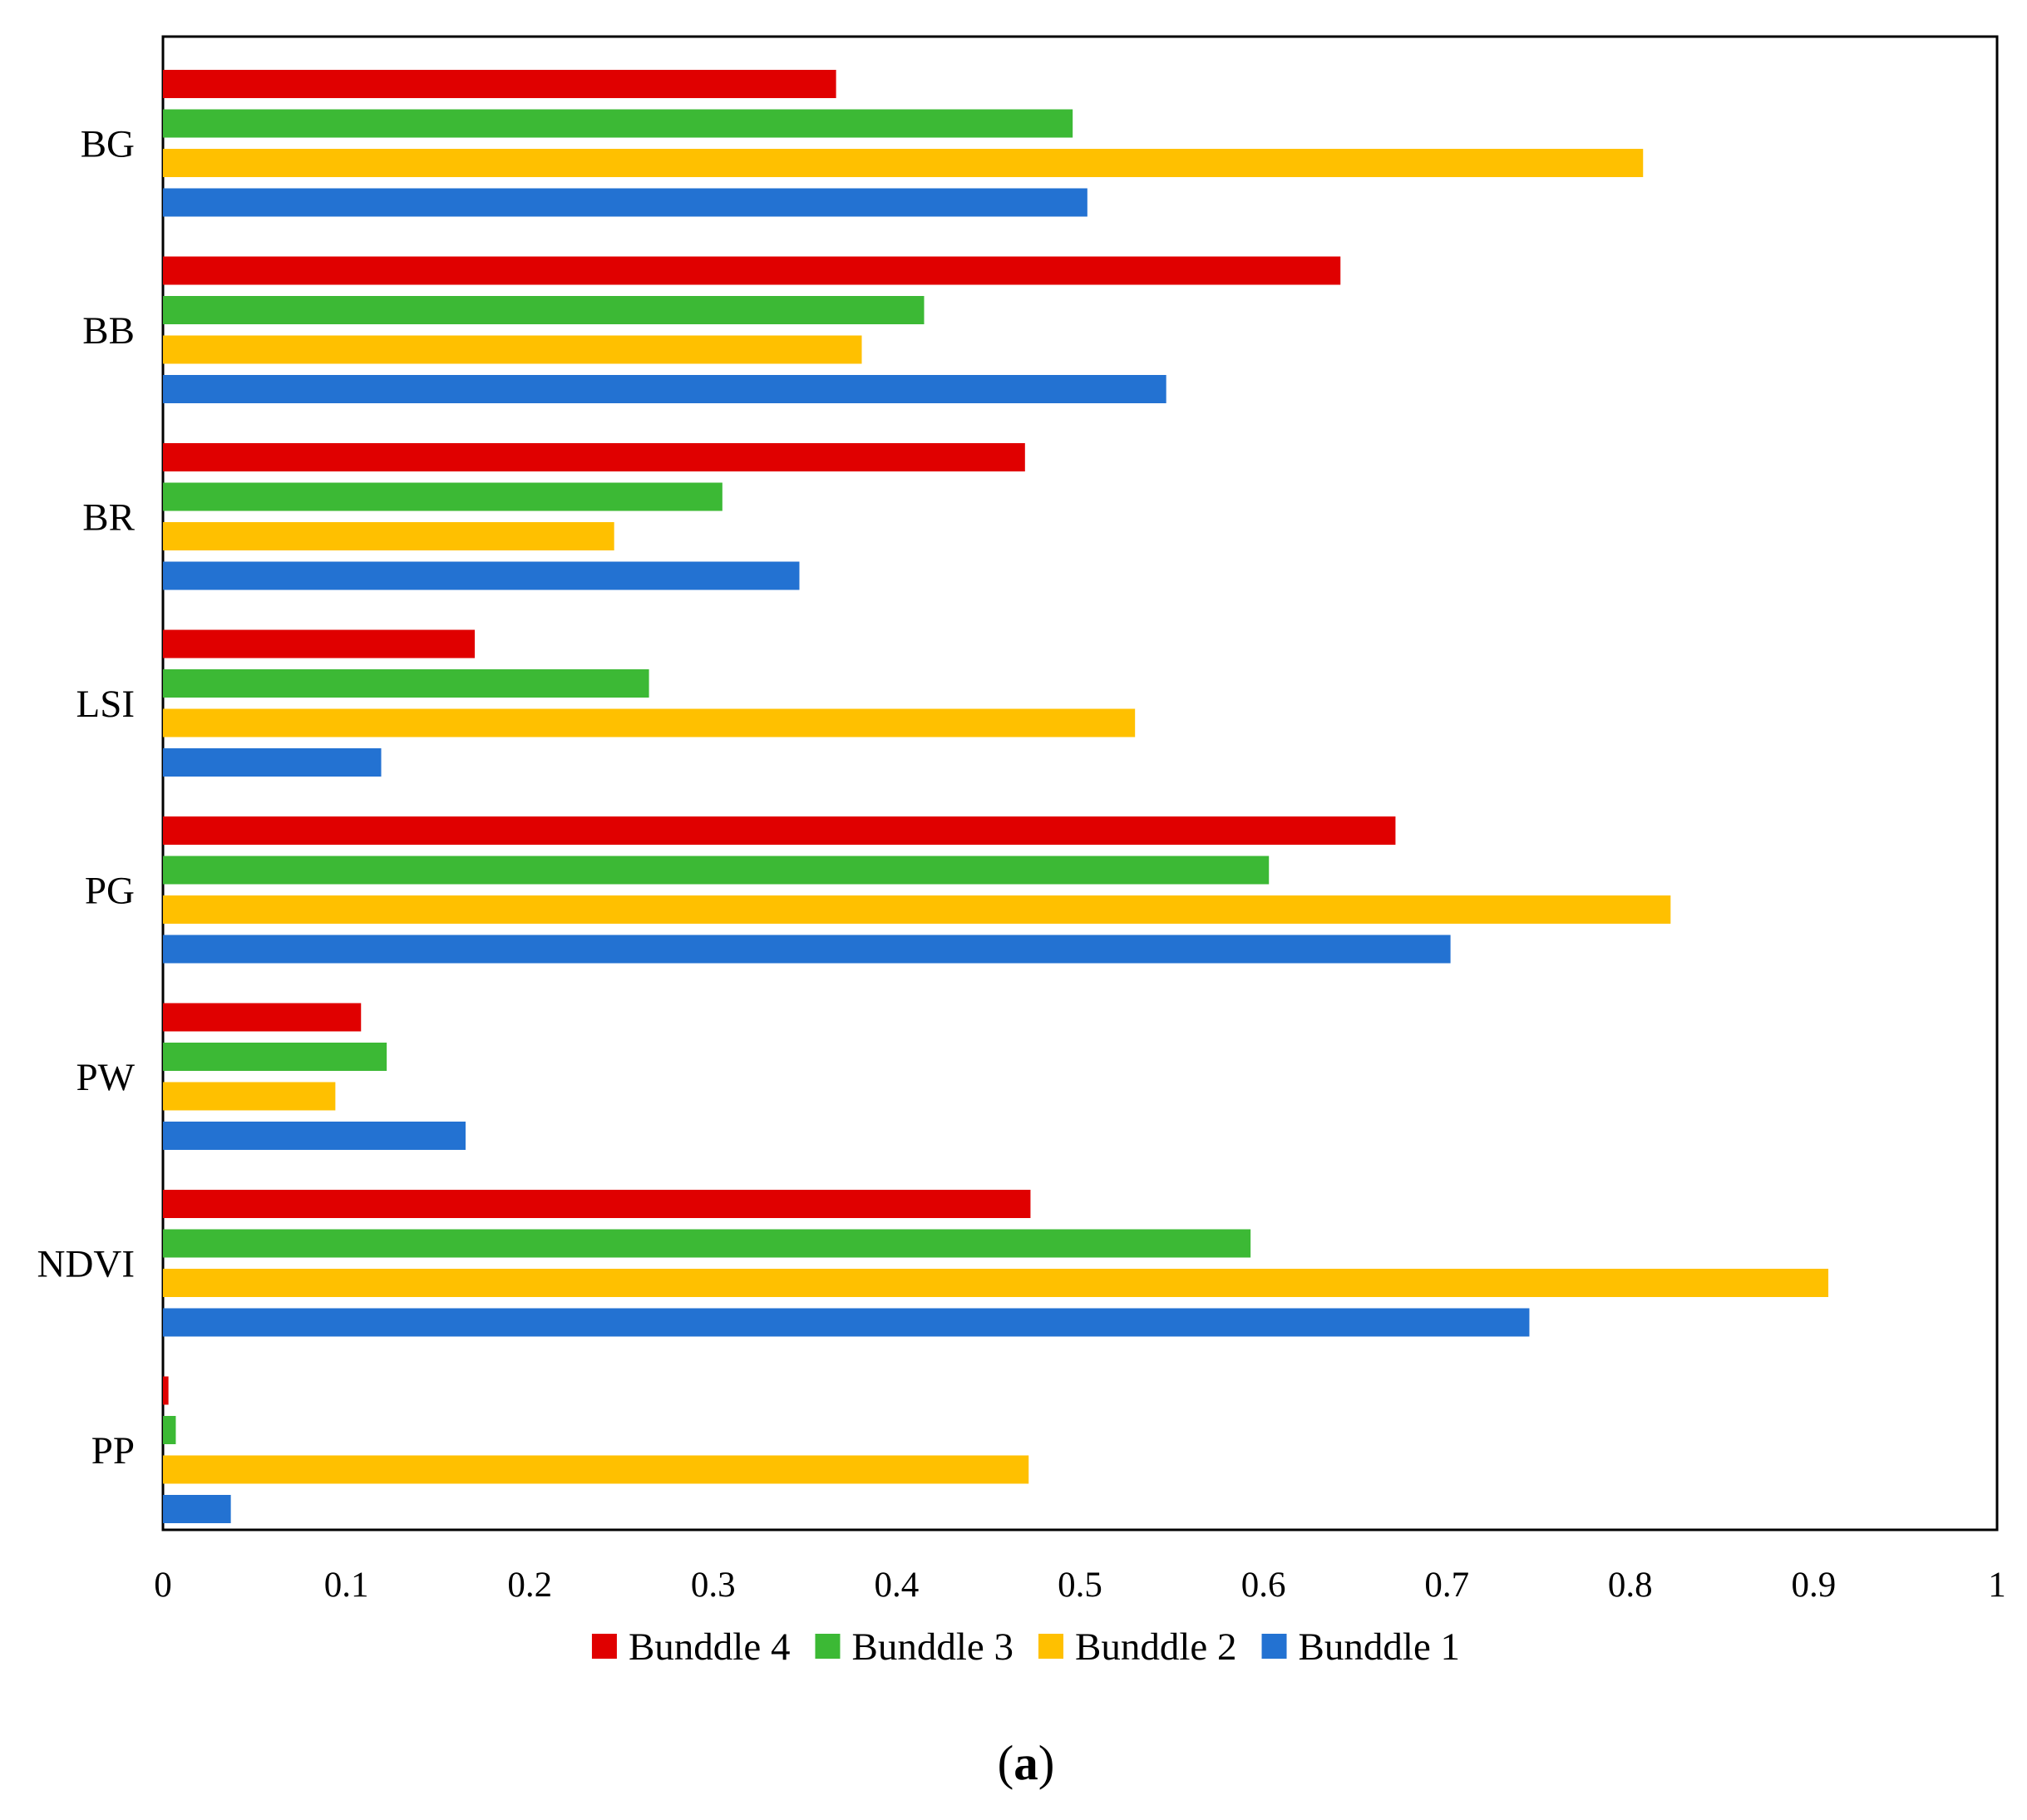 The height and width of the screenshot is (1820, 2027). I want to click on category-label-bg: BG, so click(108, 143).